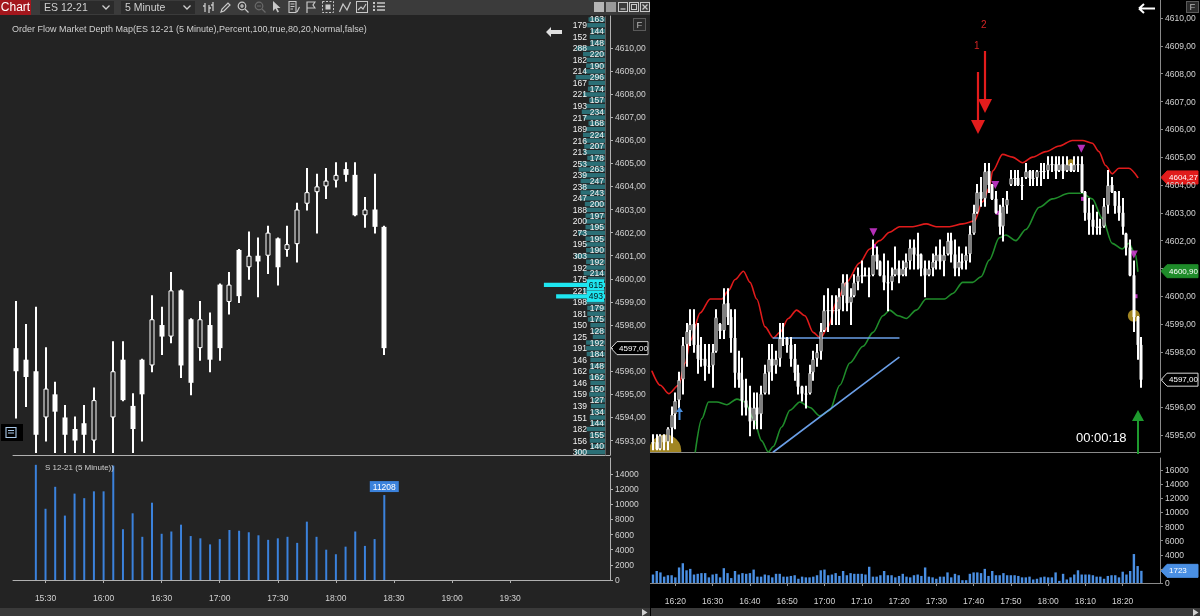 This screenshot has height=616, width=1200. Describe the element at coordinates (630, 440) in the screenshot. I see `y-tick-label: 4593,00` at that location.